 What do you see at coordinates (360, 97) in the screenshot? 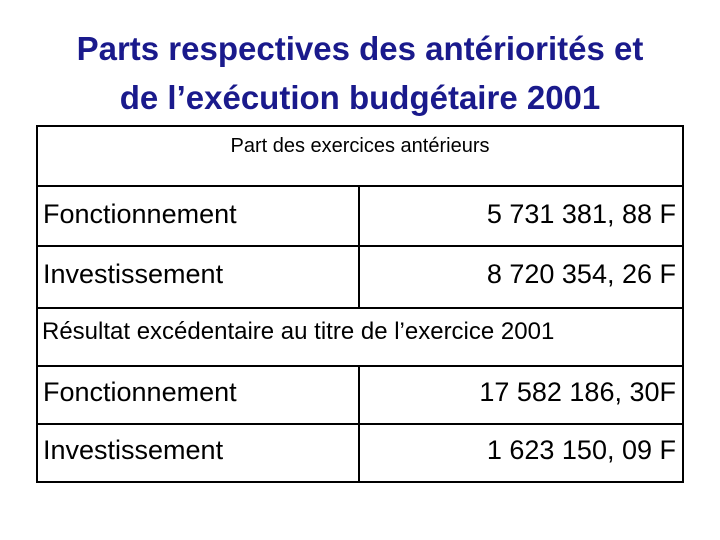
I see `slide-title-line-2: de l’exécution budgétaire 2001` at bounding box center [360, 97].